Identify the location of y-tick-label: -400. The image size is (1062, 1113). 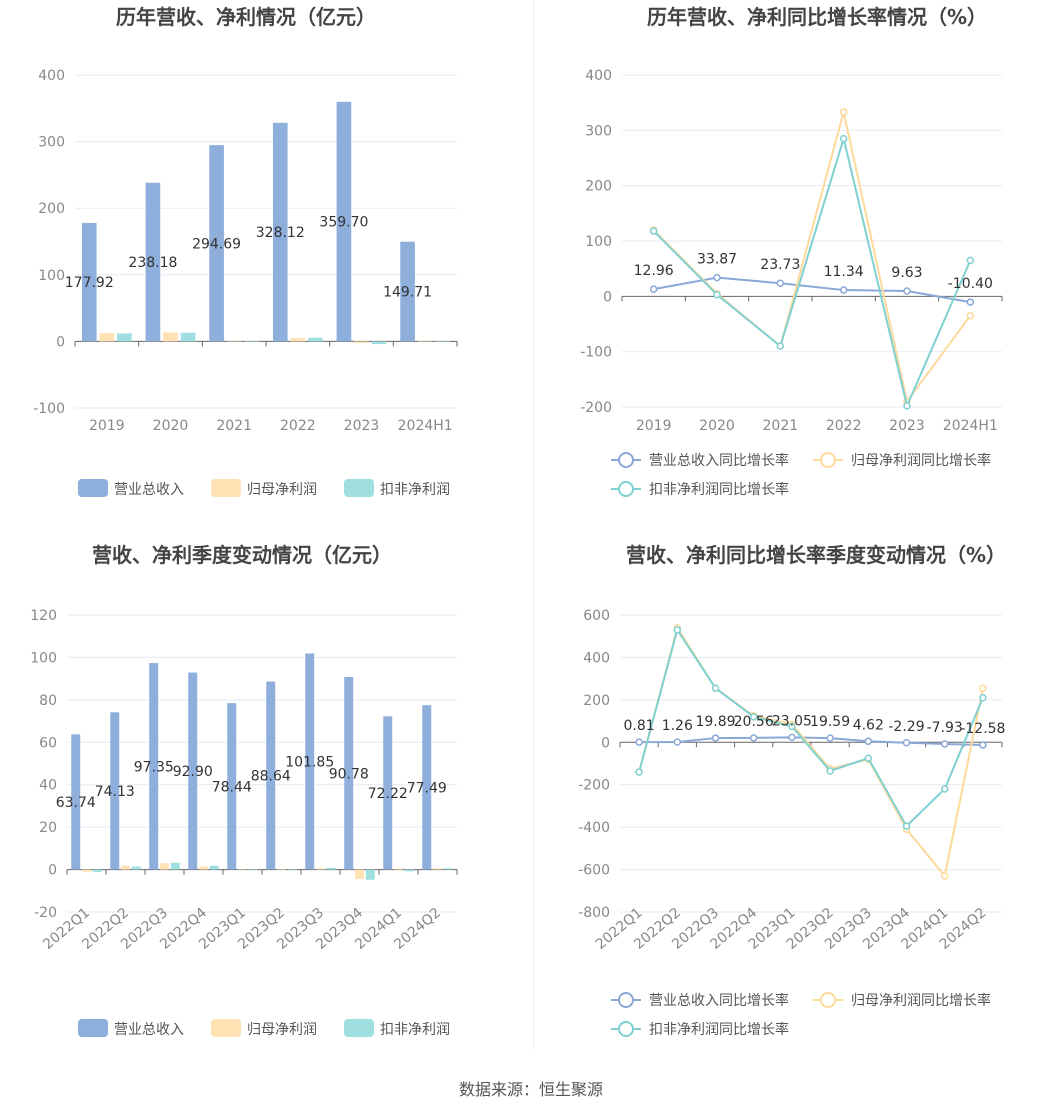
(594, 828).